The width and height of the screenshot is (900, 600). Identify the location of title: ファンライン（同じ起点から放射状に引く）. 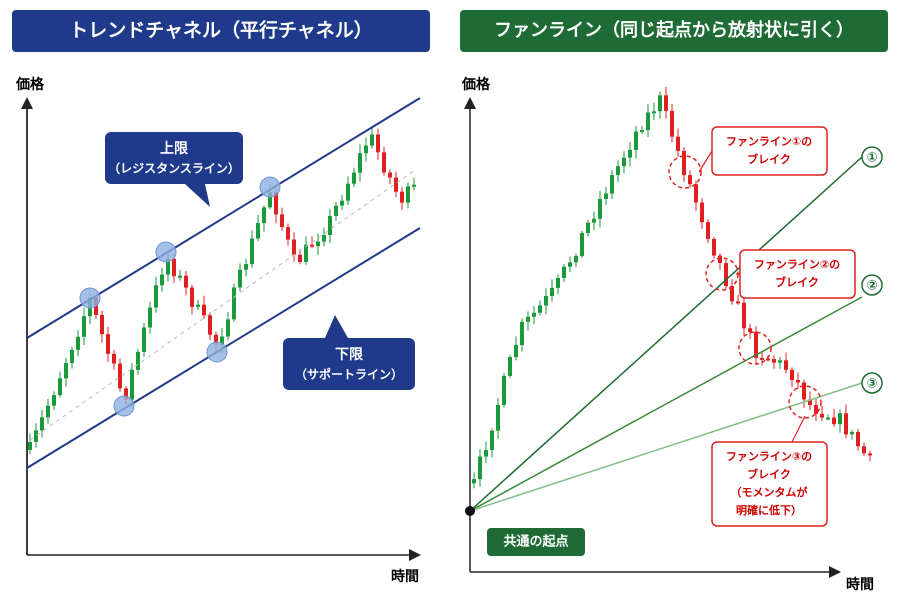
(674, 30).